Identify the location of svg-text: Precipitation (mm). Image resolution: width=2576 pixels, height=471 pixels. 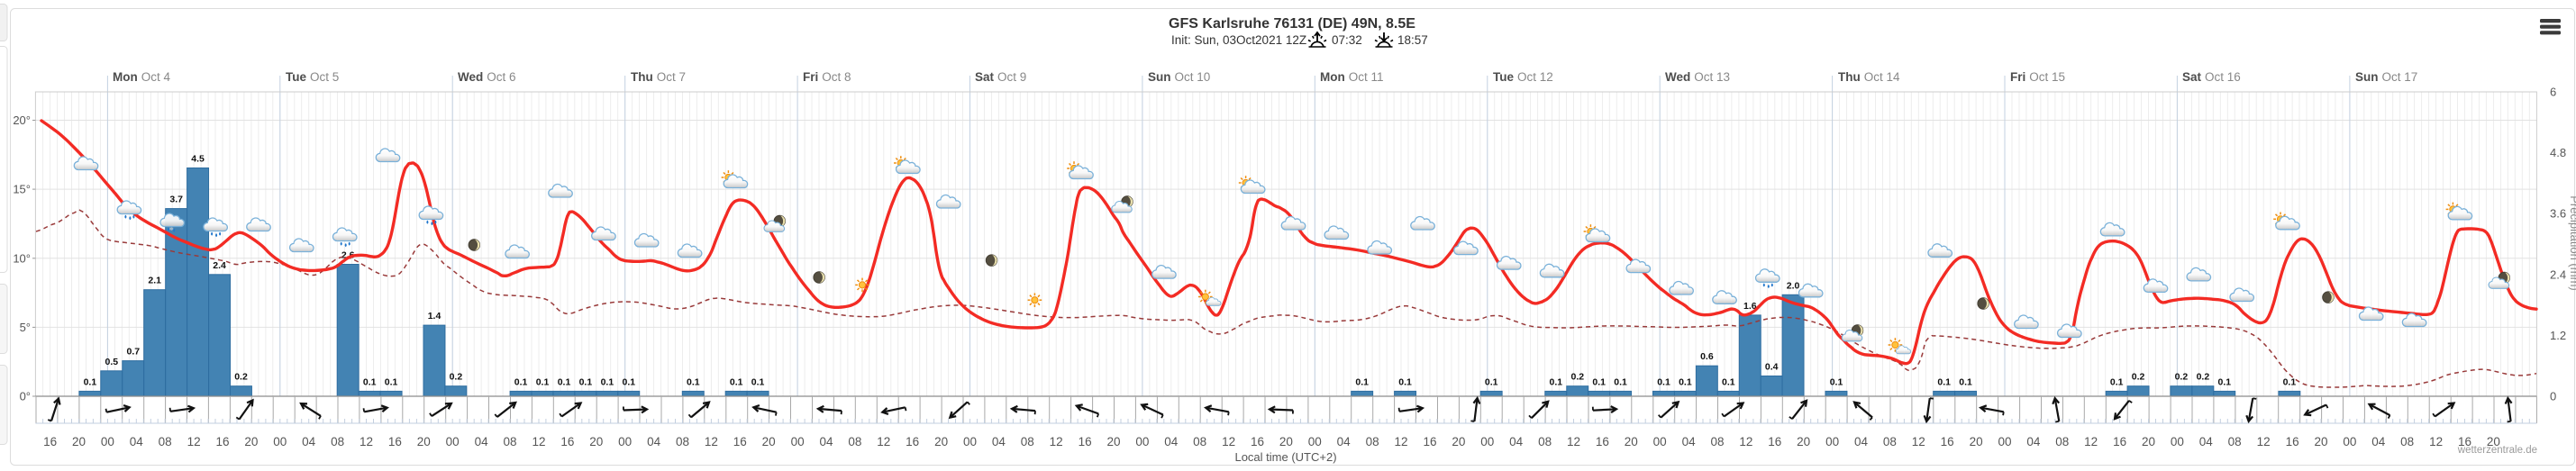
(2572, 242).